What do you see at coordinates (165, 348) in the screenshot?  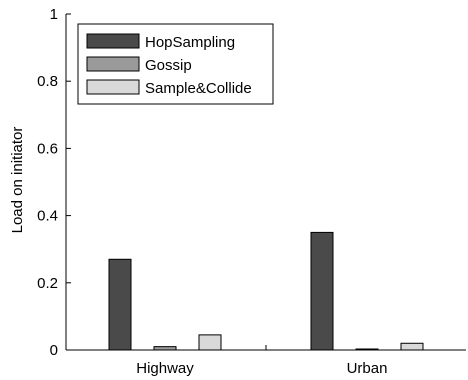 I see `bar-gossip-highway` at bounding box center [165, 348].